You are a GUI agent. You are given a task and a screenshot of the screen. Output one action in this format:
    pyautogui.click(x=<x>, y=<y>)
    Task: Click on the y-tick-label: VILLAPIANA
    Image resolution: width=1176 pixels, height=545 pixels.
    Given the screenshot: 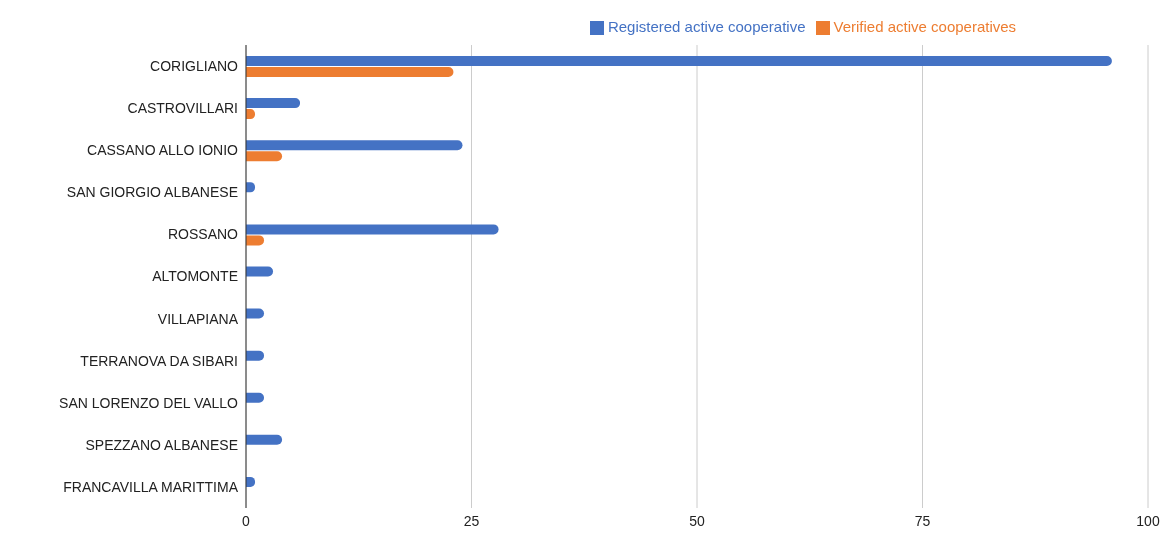 What is the action you would take?
    pyautogui.click(x=198, y=318)
    